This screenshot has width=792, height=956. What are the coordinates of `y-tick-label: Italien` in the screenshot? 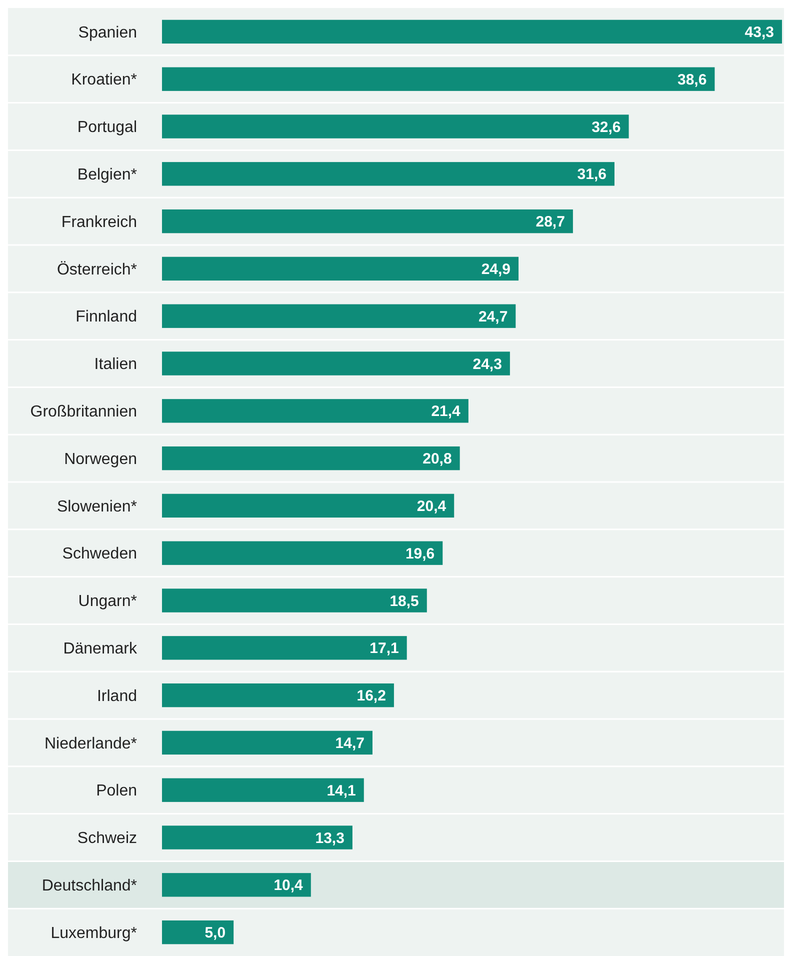 It's located at (115, 365).